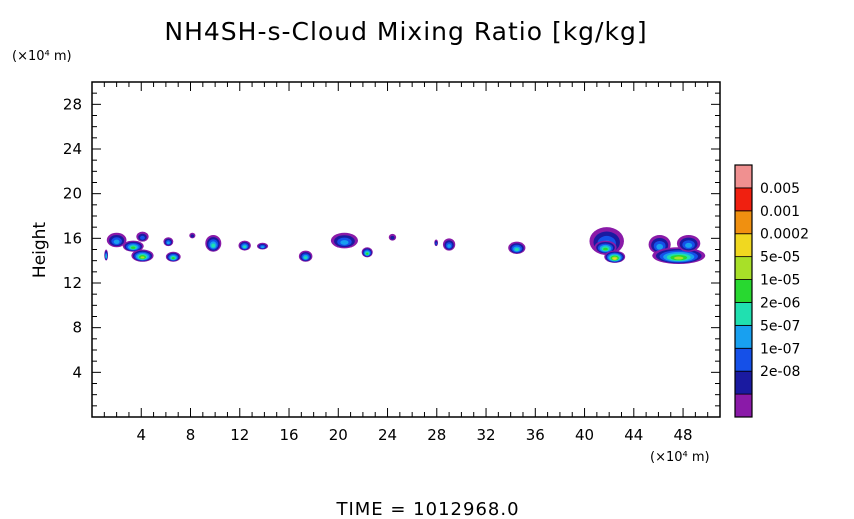 The width and height of the screenshot is (854, 519). Describe the element at coordinates (780, 189) in the screenshot. I see `colorbar-label: 0.005` at that location.